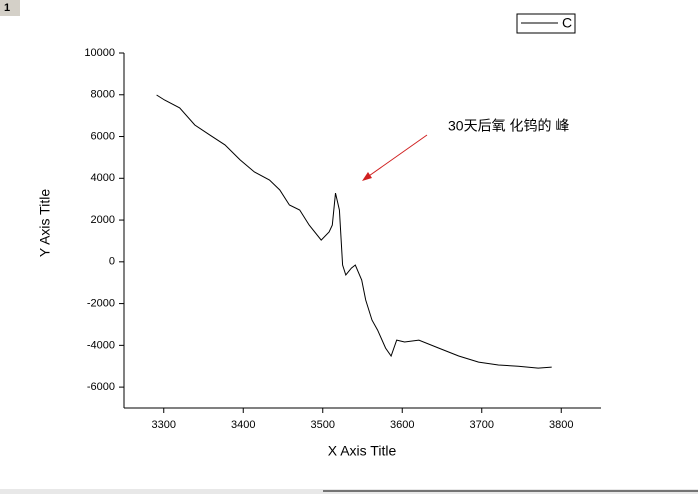 The image size is (698, 494). Describe the element at coordinates (7, 8) in the screenshot. I see `window-label: 1` at that location.